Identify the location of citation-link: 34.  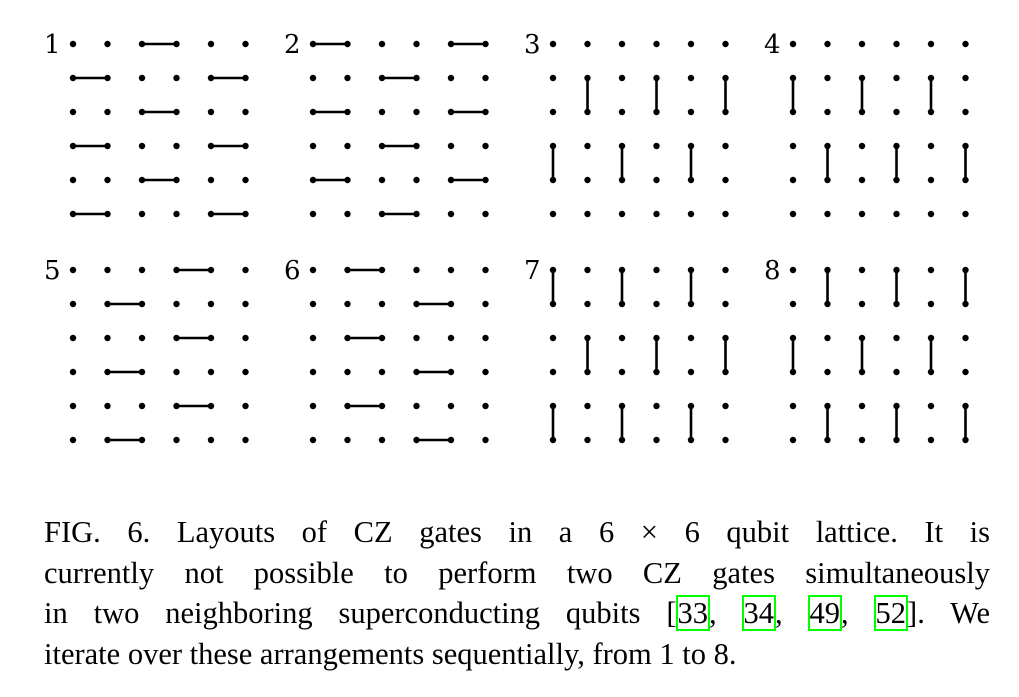
(759, 613).